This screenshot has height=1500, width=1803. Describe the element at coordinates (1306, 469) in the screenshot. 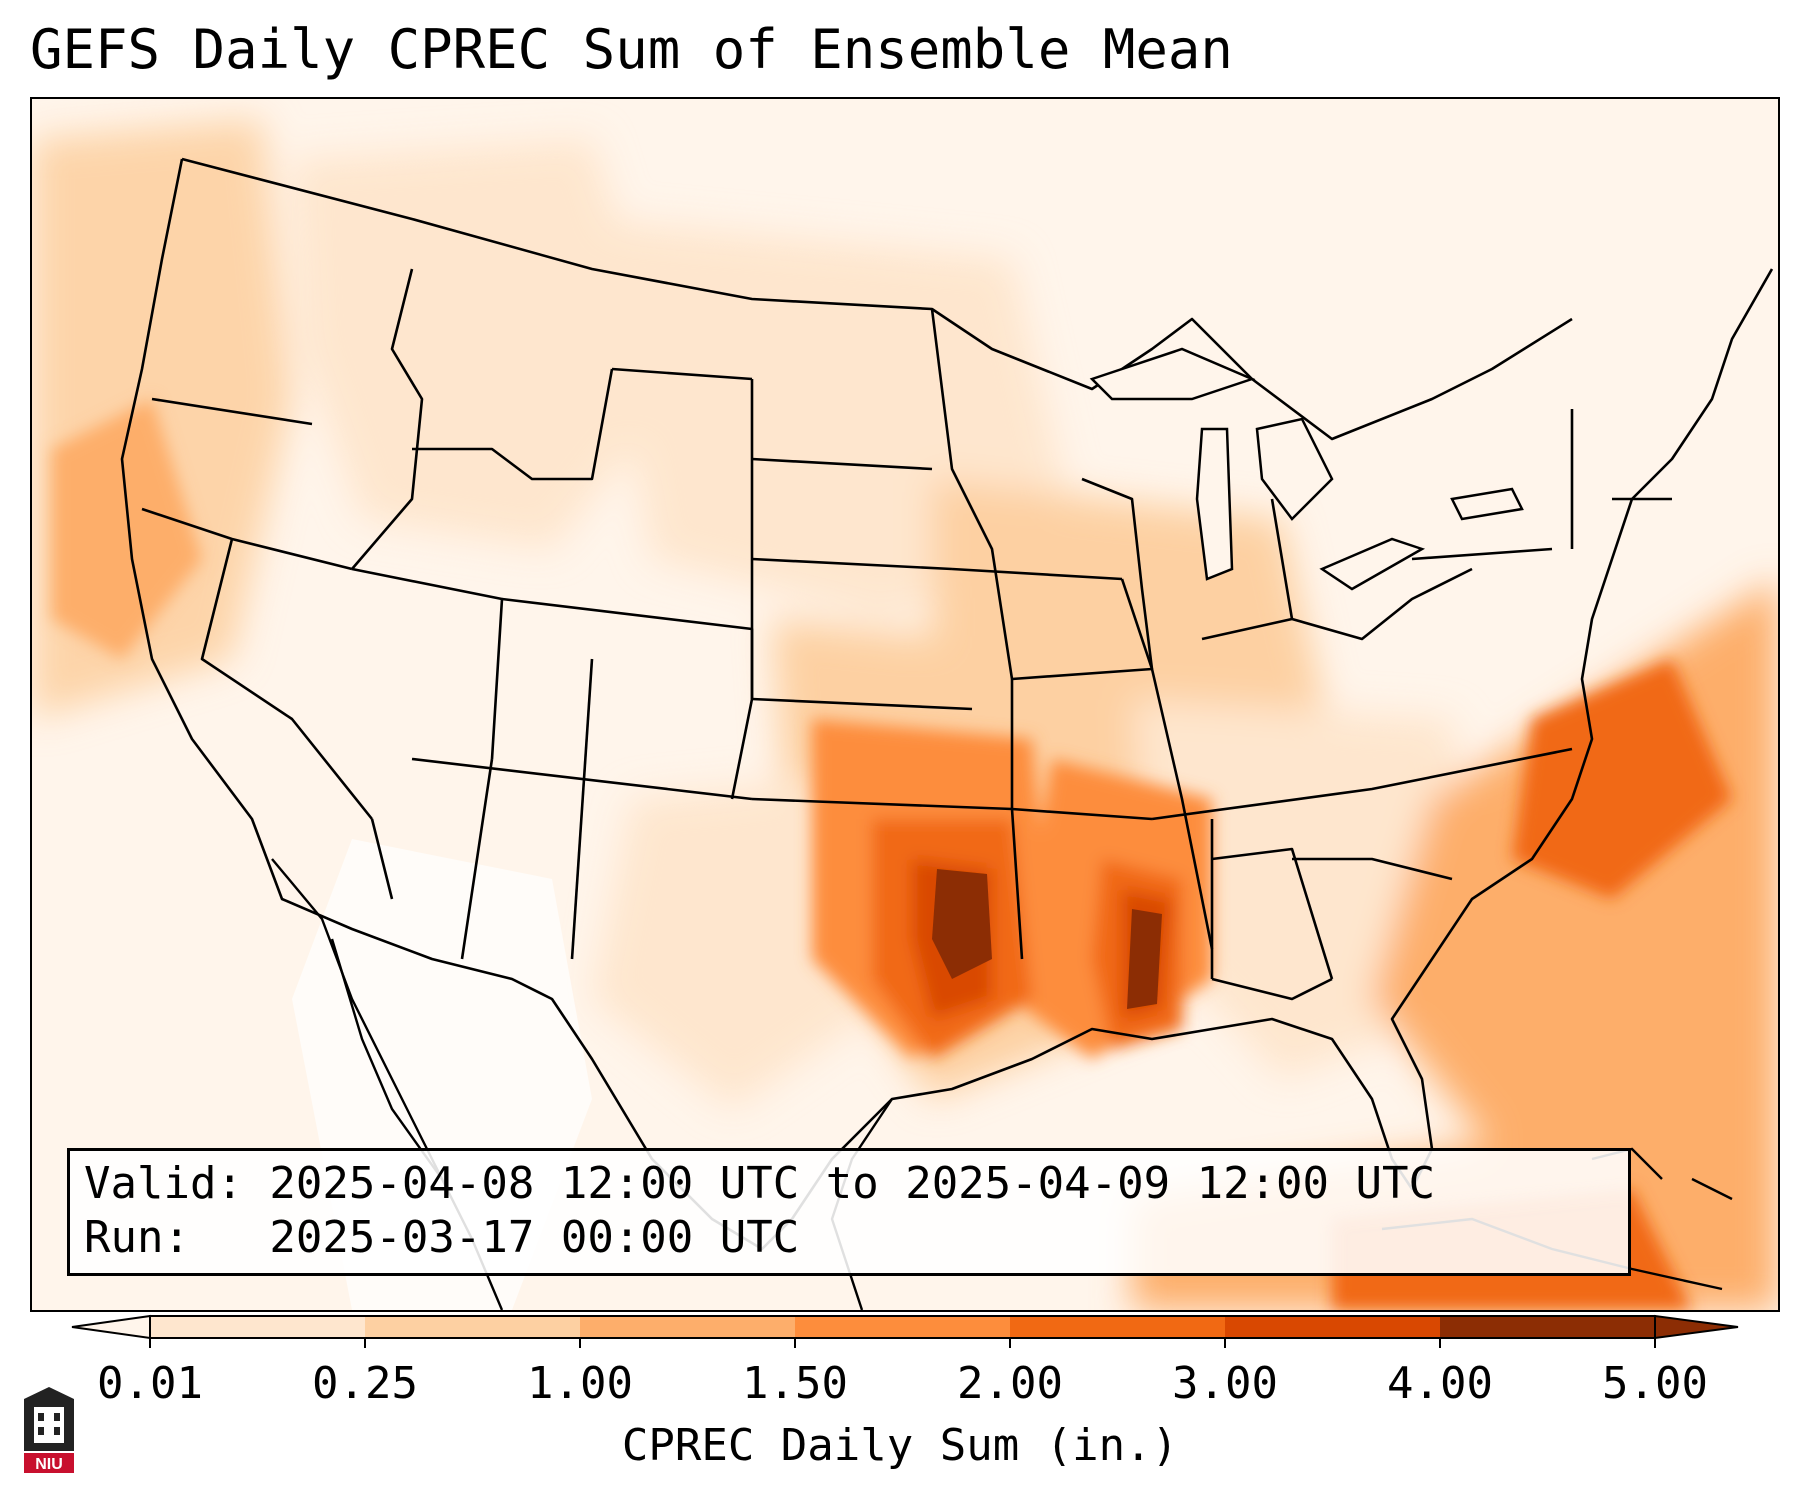

I see `great-lakes` at that location.